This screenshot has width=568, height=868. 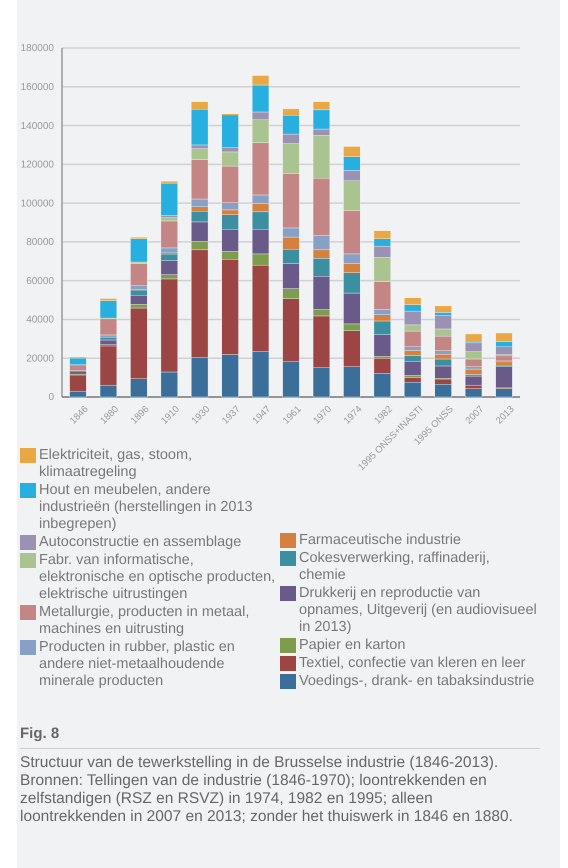 I want to click on legend-label: Drukkerij en reproductie van opnames, Uitgeverij (en audiovisueel in 2013), so click(x=418, y=610).